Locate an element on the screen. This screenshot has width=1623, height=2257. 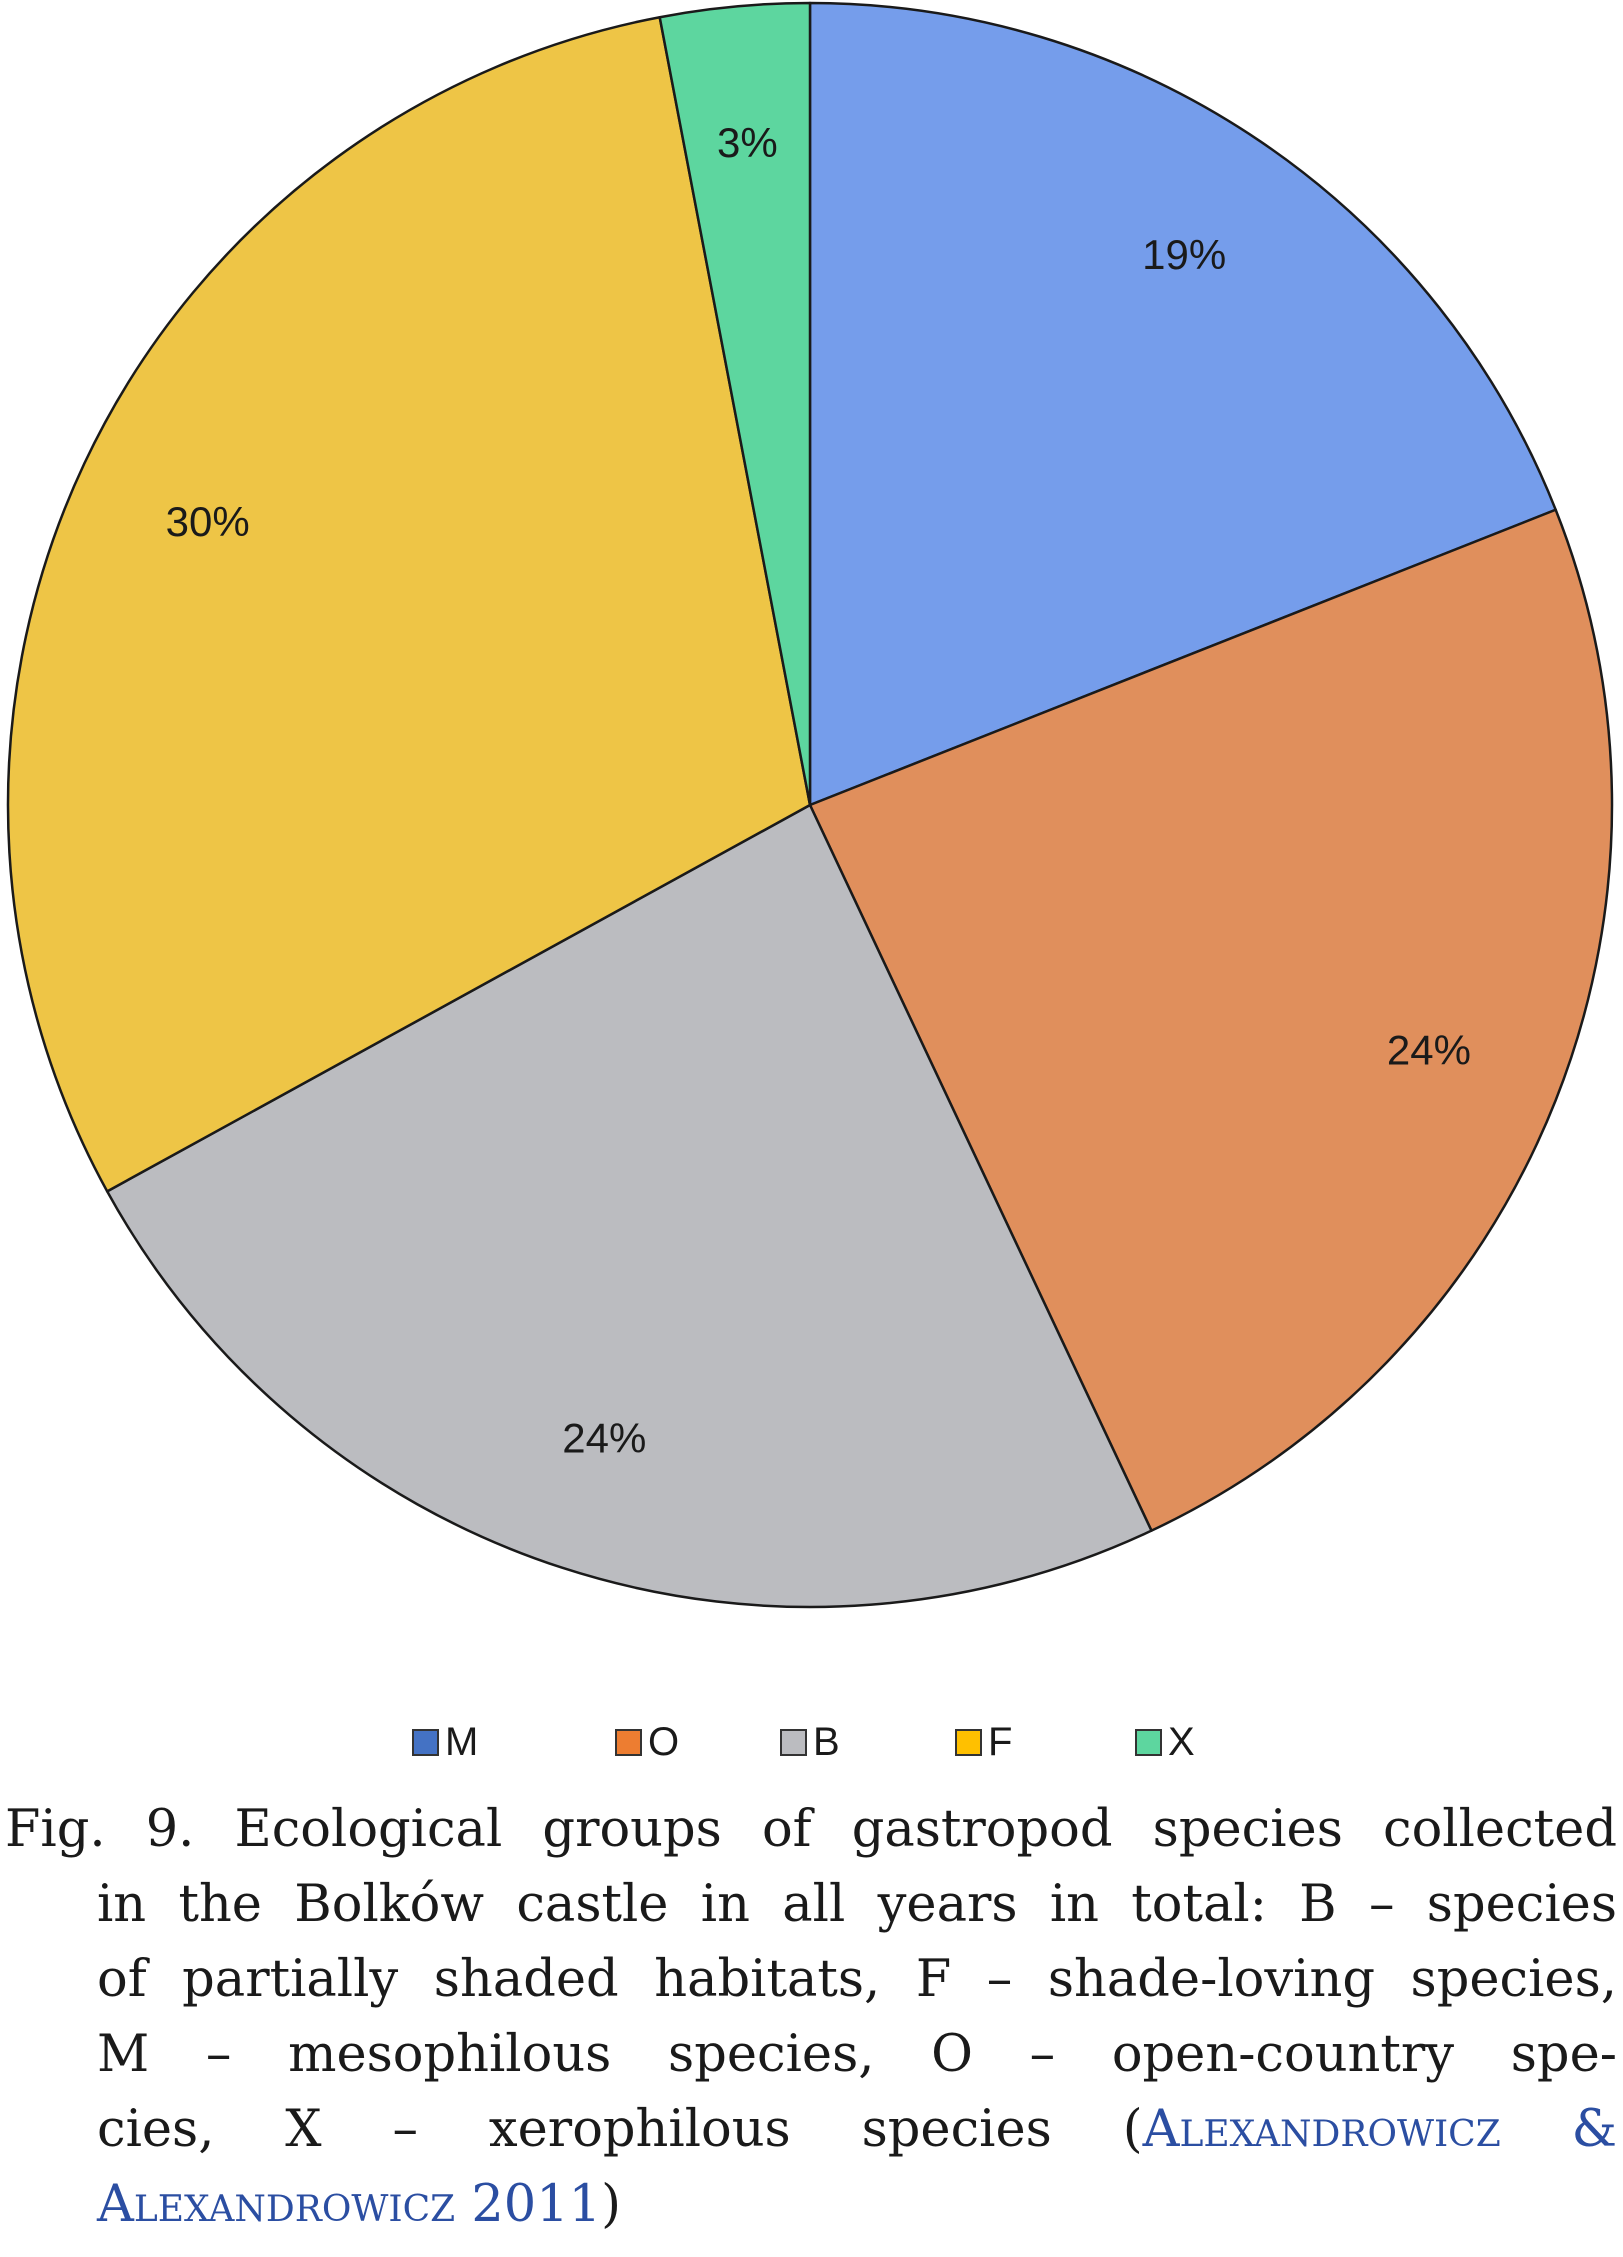
legend-label-x: X is located at coordinates (1181, 1741).